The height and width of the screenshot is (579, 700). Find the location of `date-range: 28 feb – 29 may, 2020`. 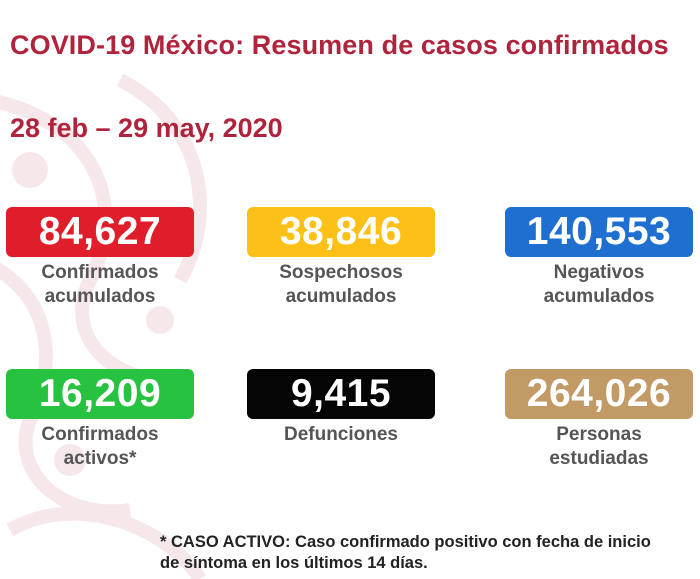

date-range: 28 feb – 29 may, 2020 is located at coordinates (146, 128).